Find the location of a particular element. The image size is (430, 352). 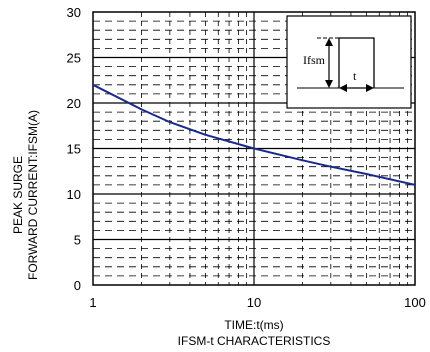

inset-ifsm-label: Ifsm is located at coordinates (314, 60).